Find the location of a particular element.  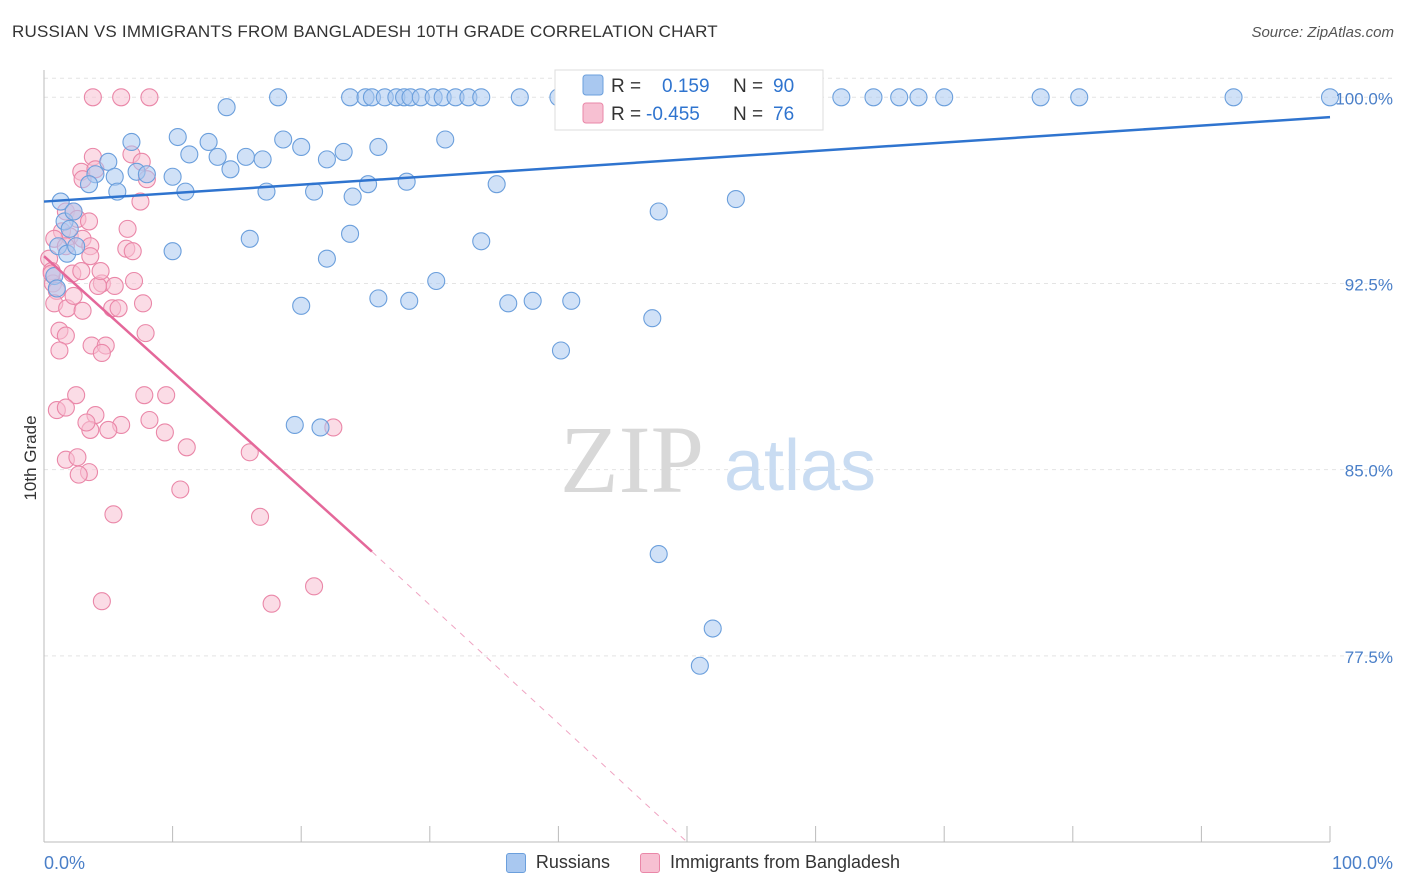

y-tick-label-2: 92.5% is located at coordinates (1369, 284).